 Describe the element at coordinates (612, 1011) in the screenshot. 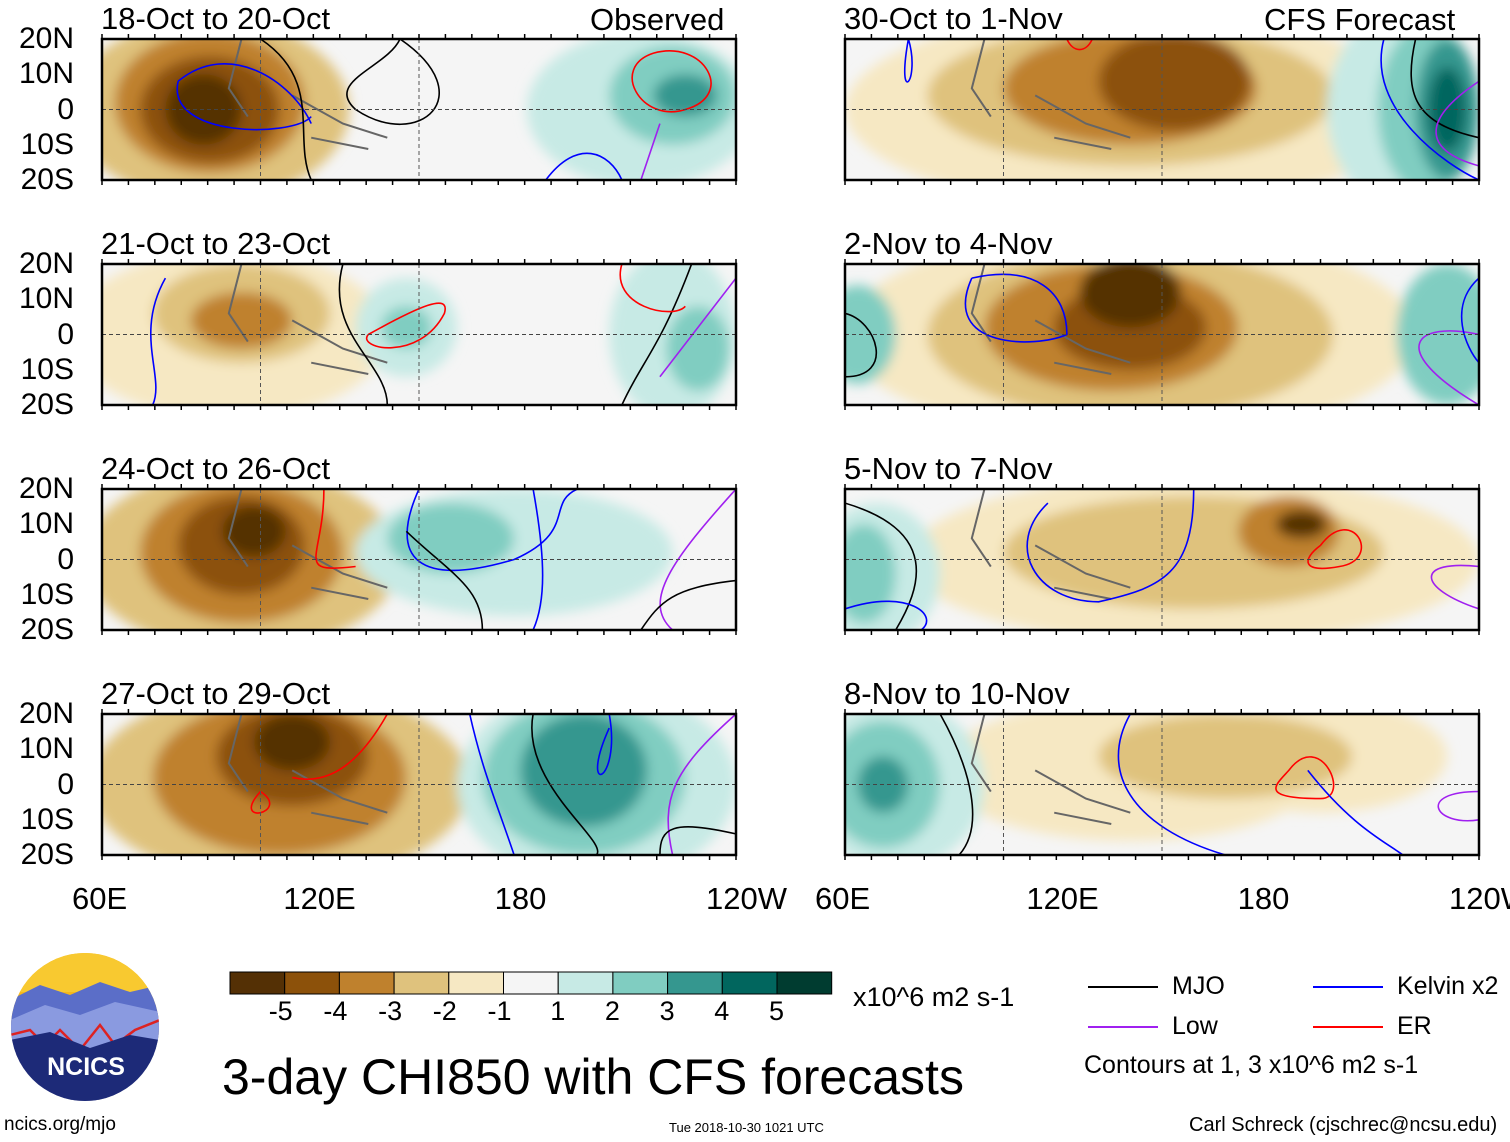

I see `colorbar-tick: 2` at that location.